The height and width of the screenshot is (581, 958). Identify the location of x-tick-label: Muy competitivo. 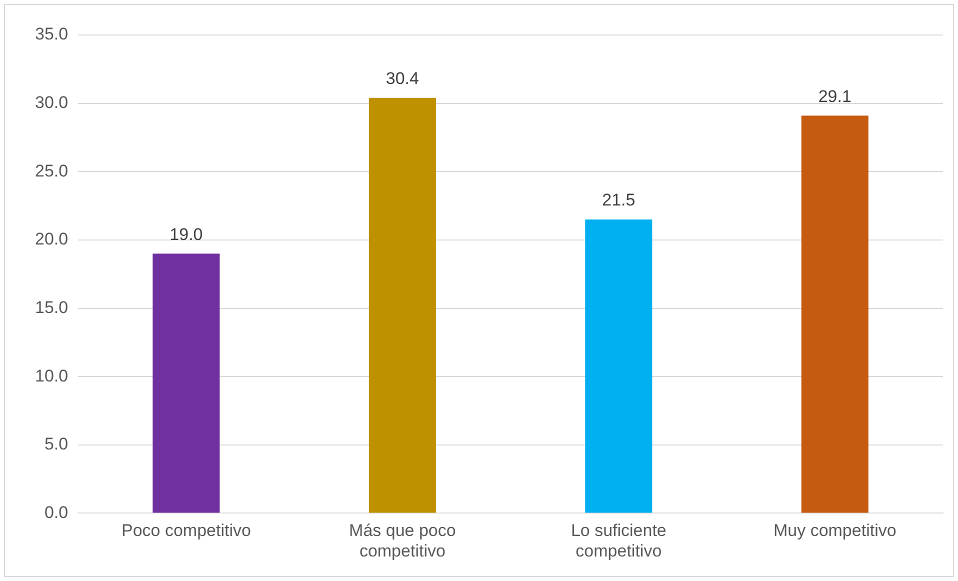
(834, 530).